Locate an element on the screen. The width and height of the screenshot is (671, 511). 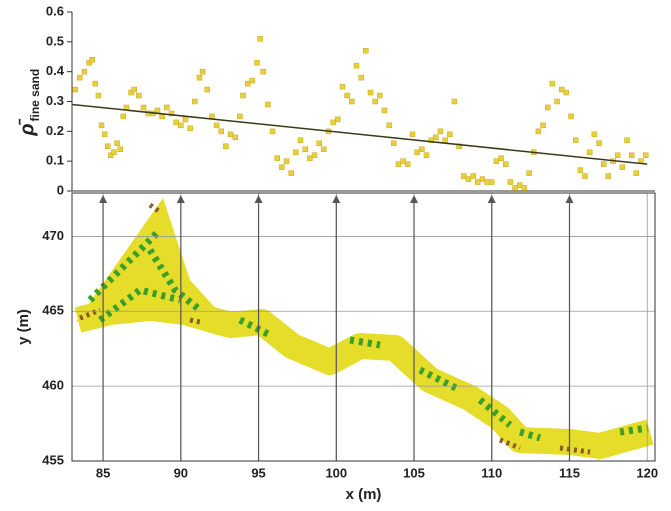
y-tick-label: 0.2 is located at coordinates (55, 130).